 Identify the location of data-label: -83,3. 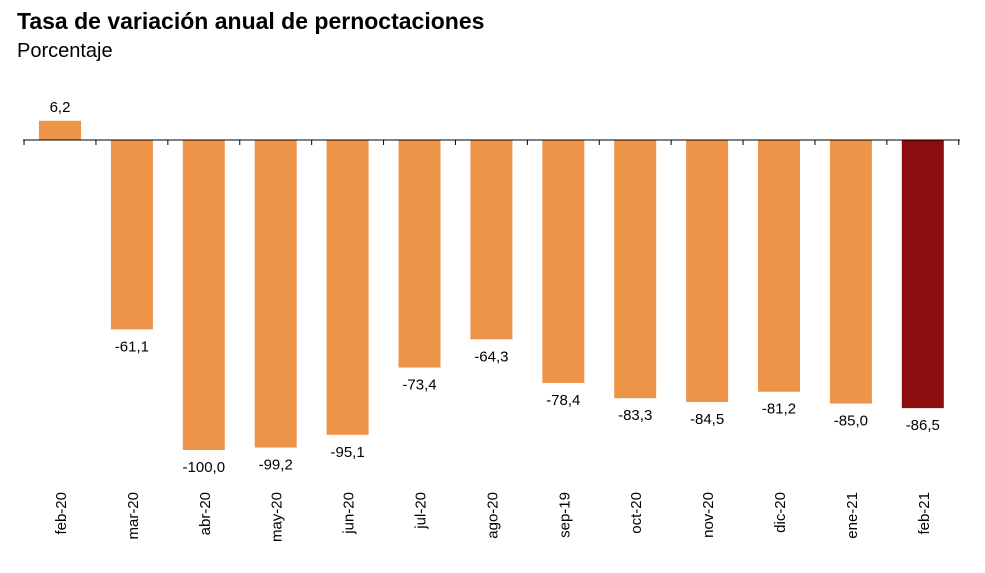
(635, 415).